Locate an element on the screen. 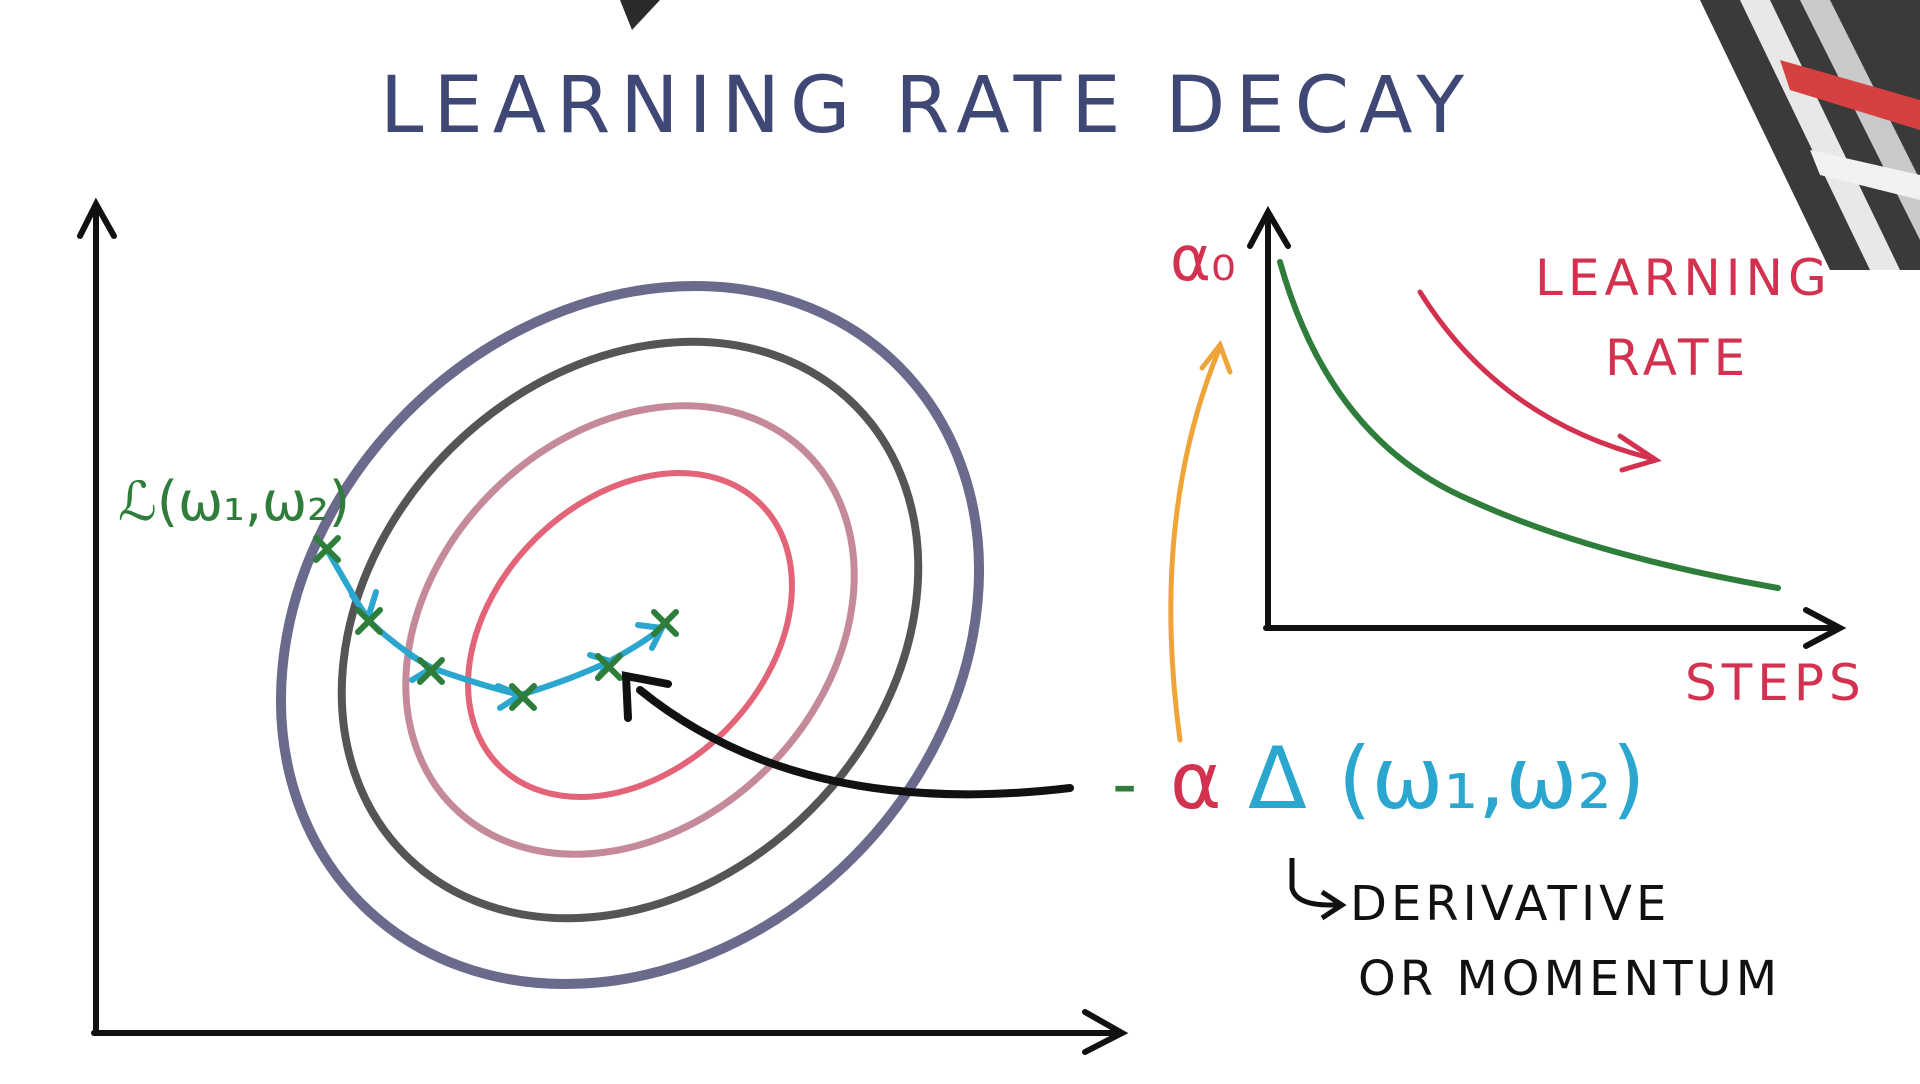 This screenshot has width=1920, height=1084. formula-args: (ω₁,ω₂) is located at coordinates (1491, 779).